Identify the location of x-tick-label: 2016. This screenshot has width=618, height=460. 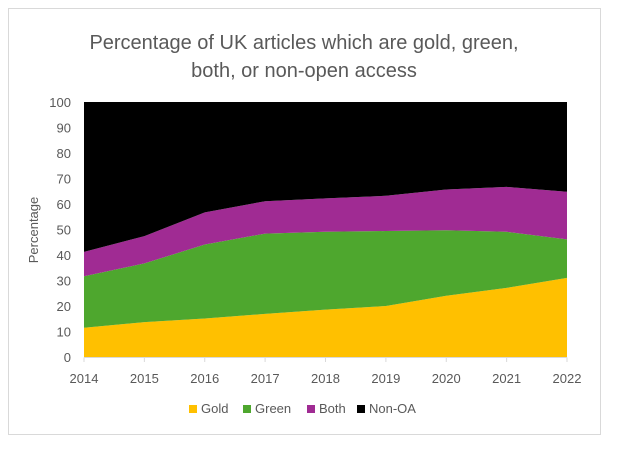
(204, 378).